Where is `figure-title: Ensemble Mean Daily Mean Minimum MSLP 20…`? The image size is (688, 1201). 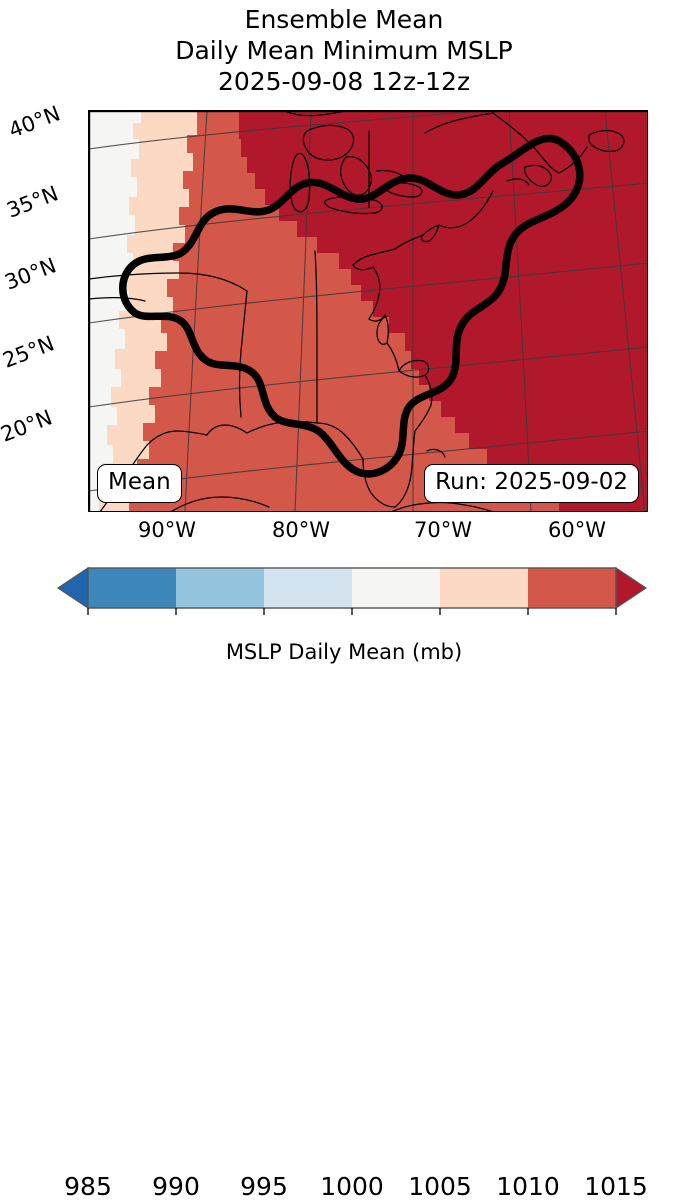 figure-title: Ensemble Mean Daily Mean Minimum MSLP 20… is located at coordinates (344, 50).